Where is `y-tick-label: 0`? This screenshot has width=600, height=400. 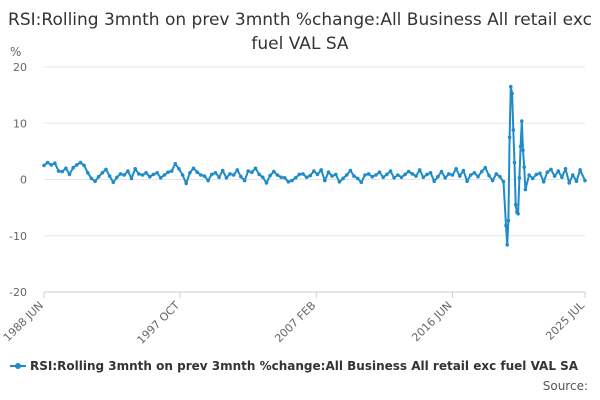
y-tick-label: 0 is located at coordinates (23, 180).